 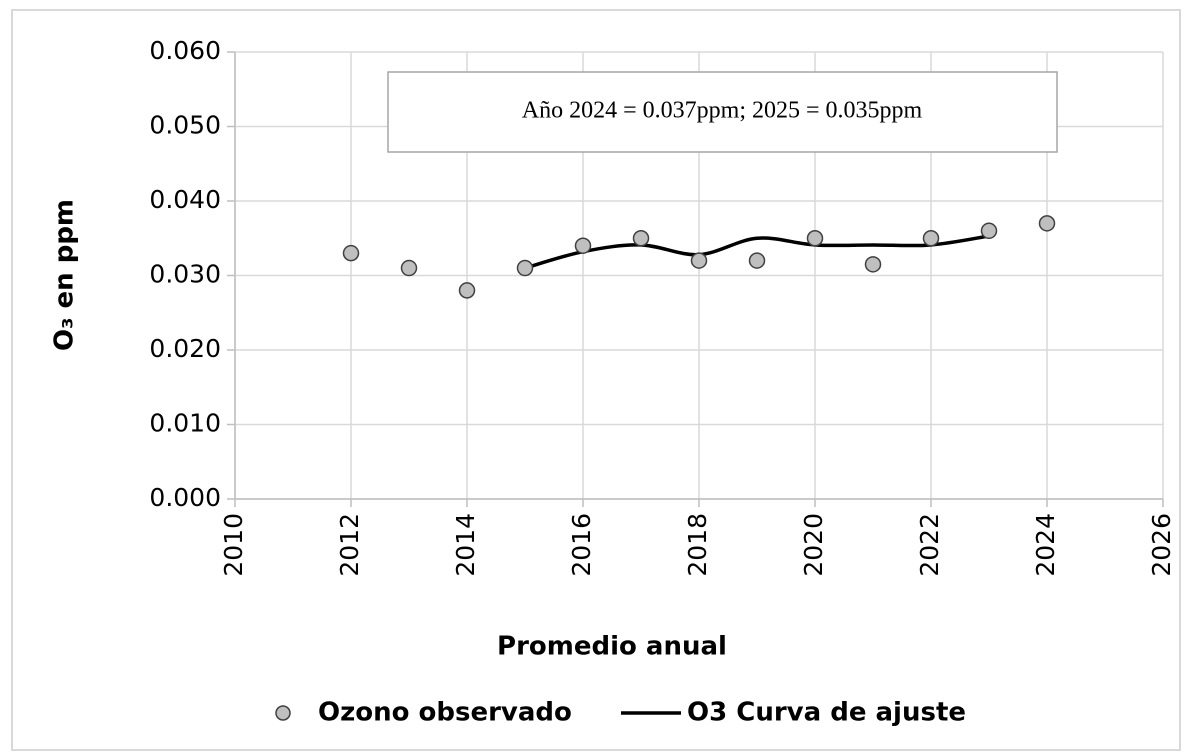 What do you see at coordinates (185, 274) in the screenshot?
I see `y-tick-label: 0.030` at bounding box center [185, 274].